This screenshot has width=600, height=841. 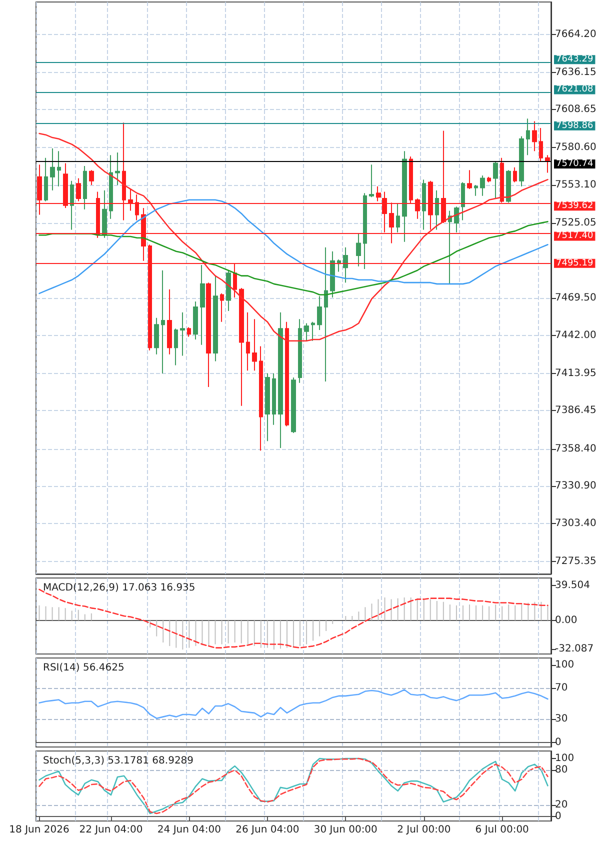 What do you see at coordinates (572, 586) in the screenshot?
I see `y-tick-label: 39.504` at bounding box center [572, 586].